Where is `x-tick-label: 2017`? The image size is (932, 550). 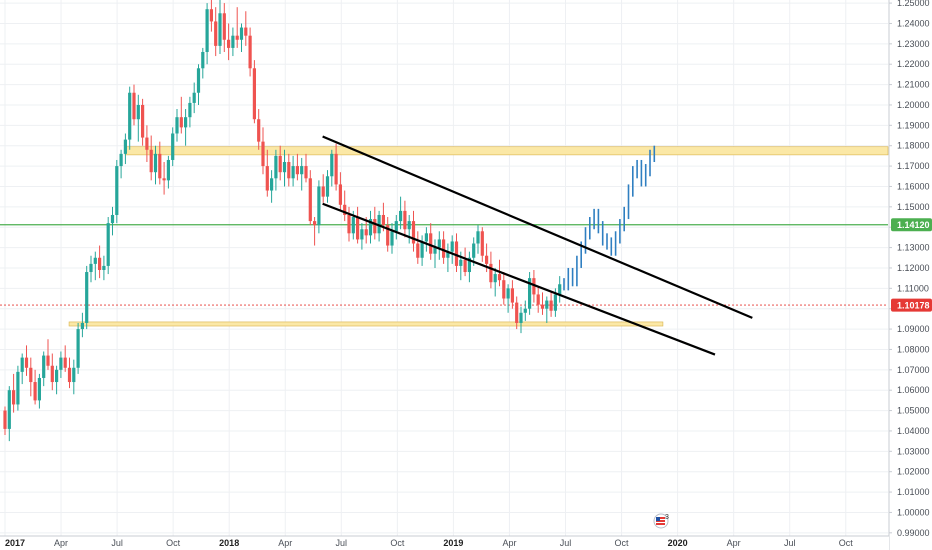
x-tick-label: 2017 is located at coordinates (15, 543).